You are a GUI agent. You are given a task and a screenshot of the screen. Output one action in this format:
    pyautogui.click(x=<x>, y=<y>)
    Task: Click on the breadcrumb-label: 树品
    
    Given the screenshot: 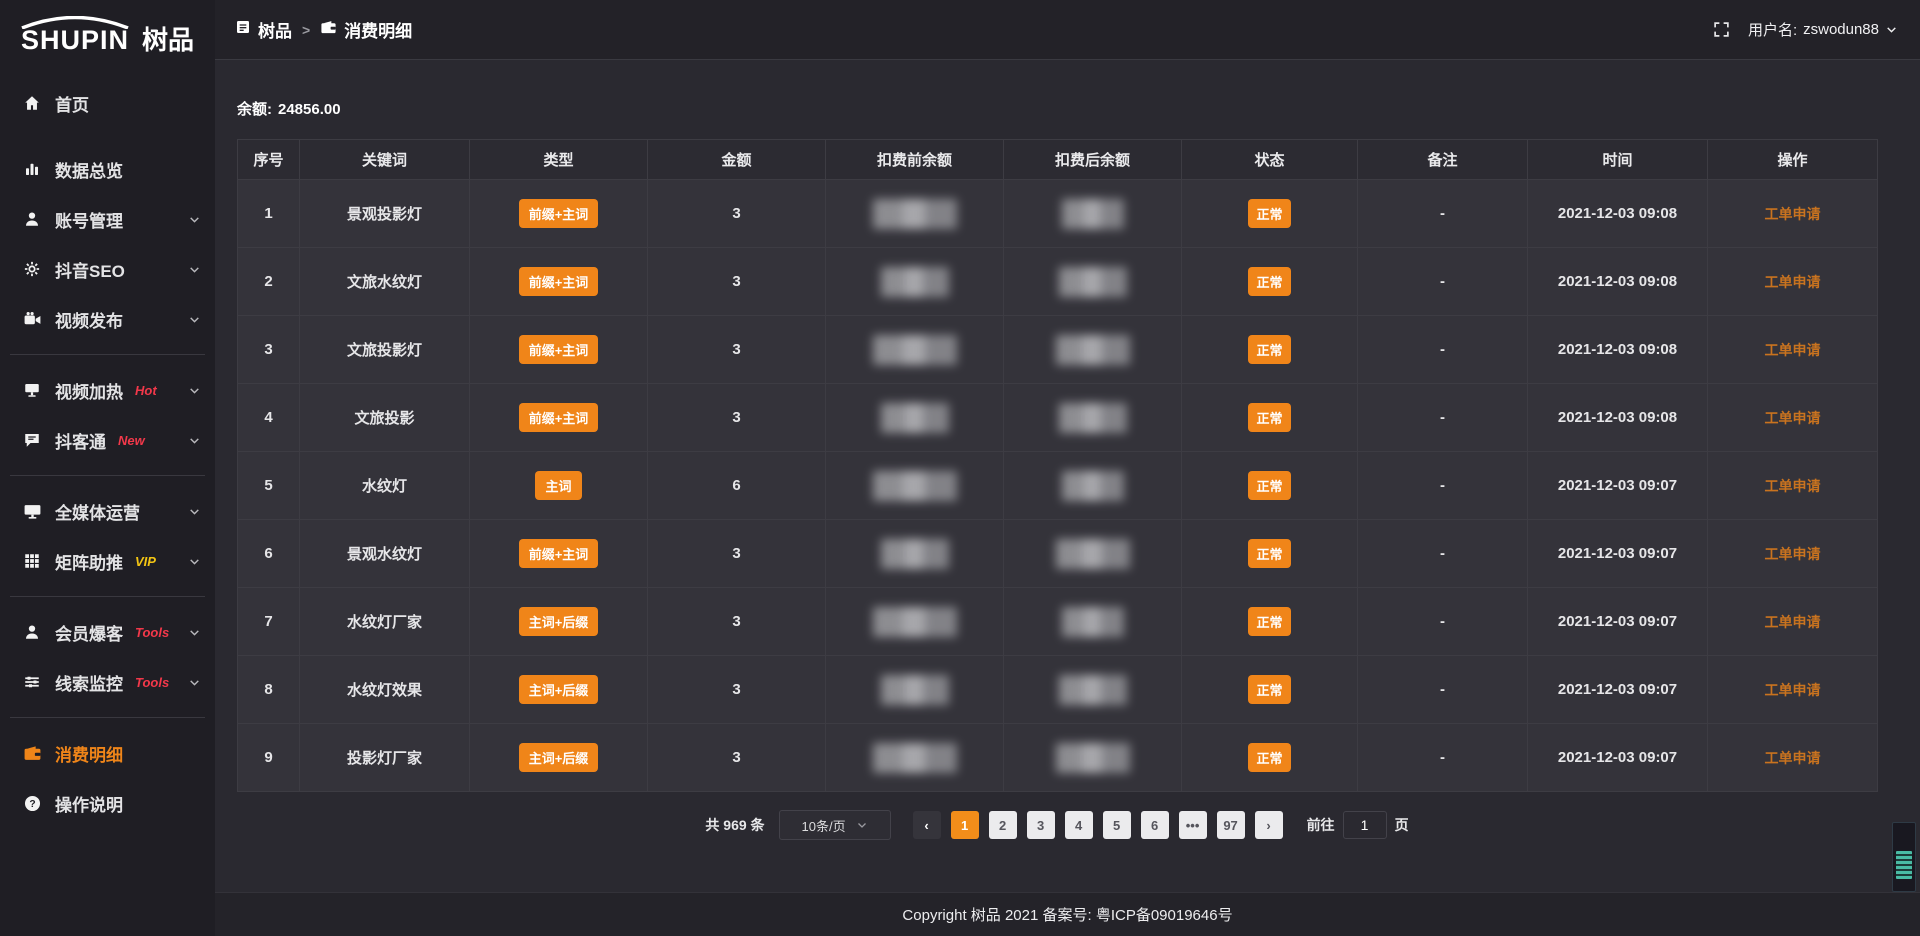 What is the action you would take?
    pyautogui.click(x=275, y=31)
    